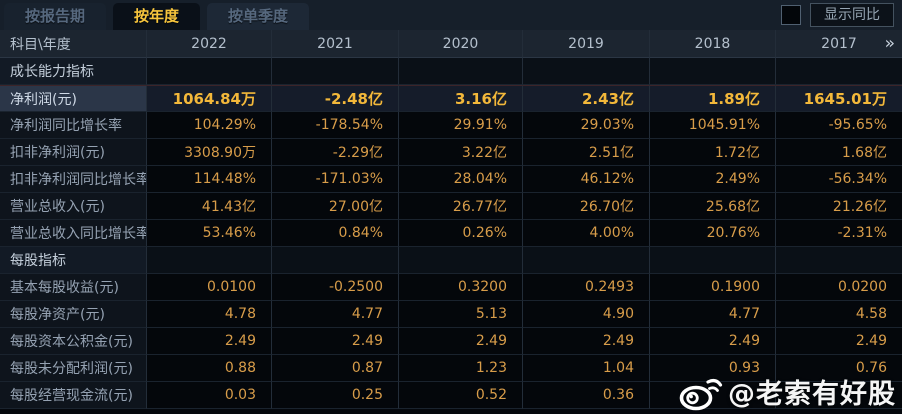 This screenshot has height=414, width=902. What do you see at coordinates (460, 314) in the screenshot?
I see `cell-value: 5.13` at bounding box center [460, 314].